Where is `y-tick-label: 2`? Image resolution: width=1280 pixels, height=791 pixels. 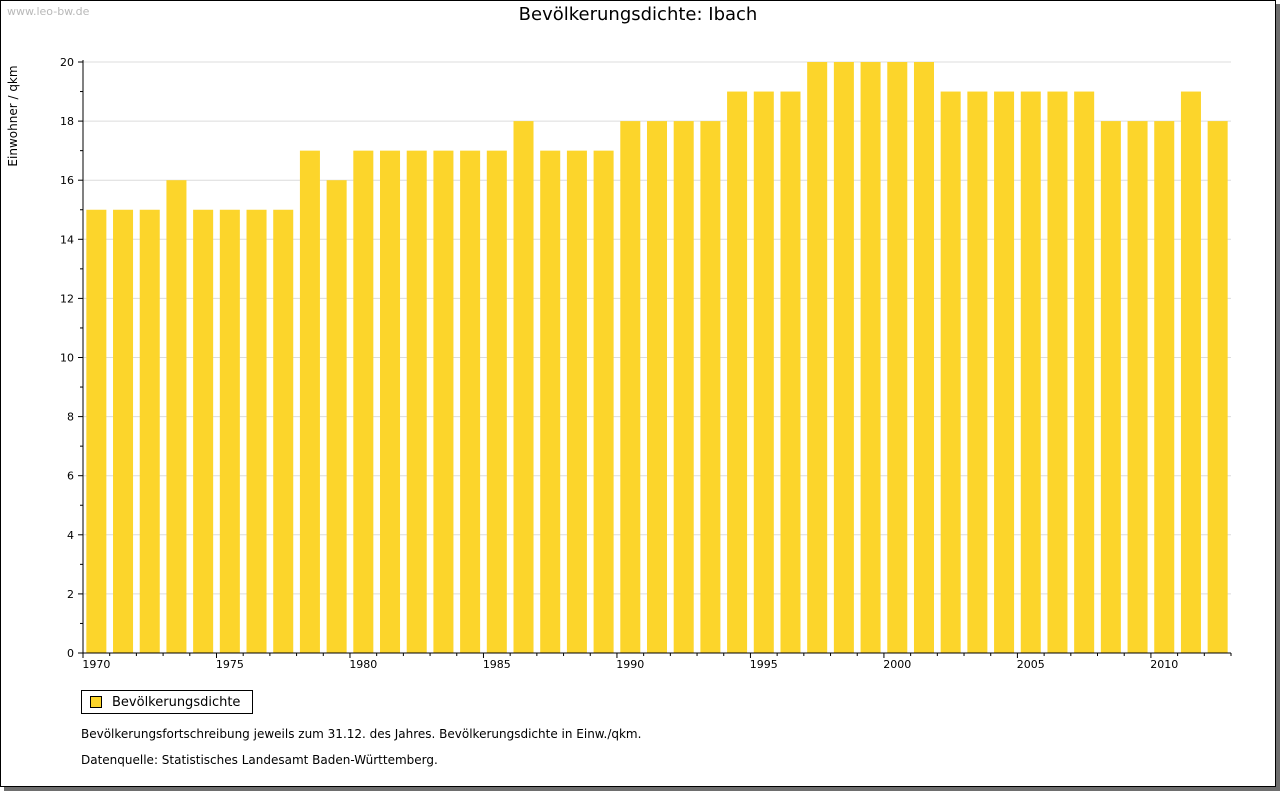 y-tick-label: 2 is located at coordinates (70, 594).